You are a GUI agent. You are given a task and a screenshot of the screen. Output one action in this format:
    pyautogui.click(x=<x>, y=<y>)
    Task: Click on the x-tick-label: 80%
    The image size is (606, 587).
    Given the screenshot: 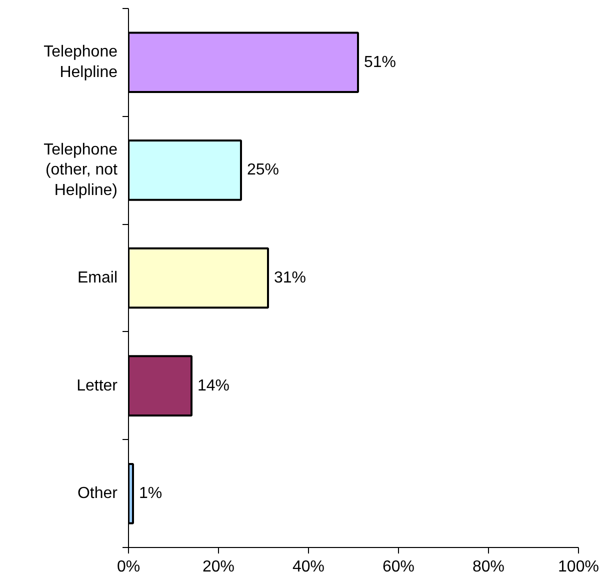 What is the action you would take?
    pyautogui.click(x=488, y=567)
    